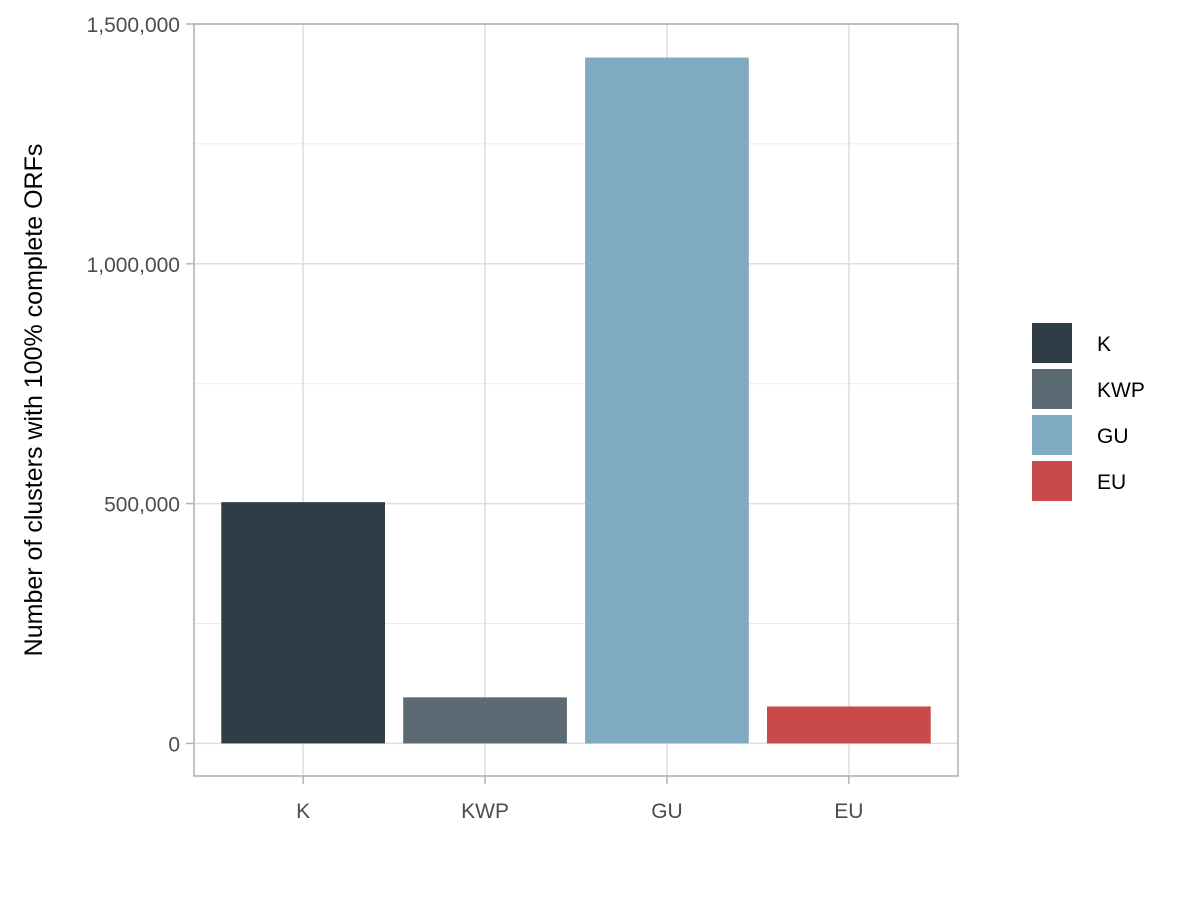  What do you see at coordinates (303, 811) in the screenshot?
I see `x-tick-label: K` at bounding box center [303, 811].